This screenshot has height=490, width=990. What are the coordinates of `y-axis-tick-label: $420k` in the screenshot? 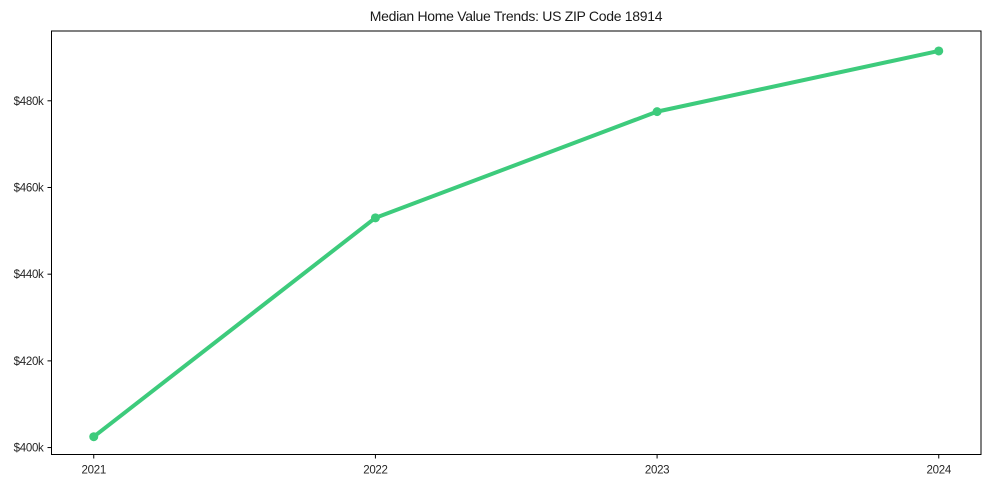 It's located at (29, 362).